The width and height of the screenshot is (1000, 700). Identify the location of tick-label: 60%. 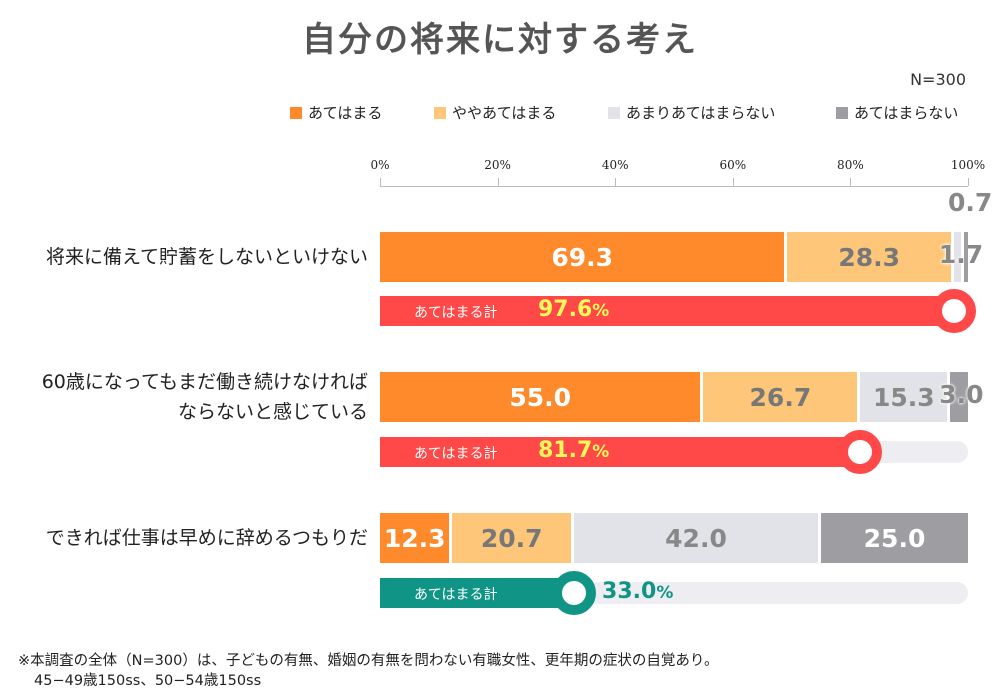
(733, 165).